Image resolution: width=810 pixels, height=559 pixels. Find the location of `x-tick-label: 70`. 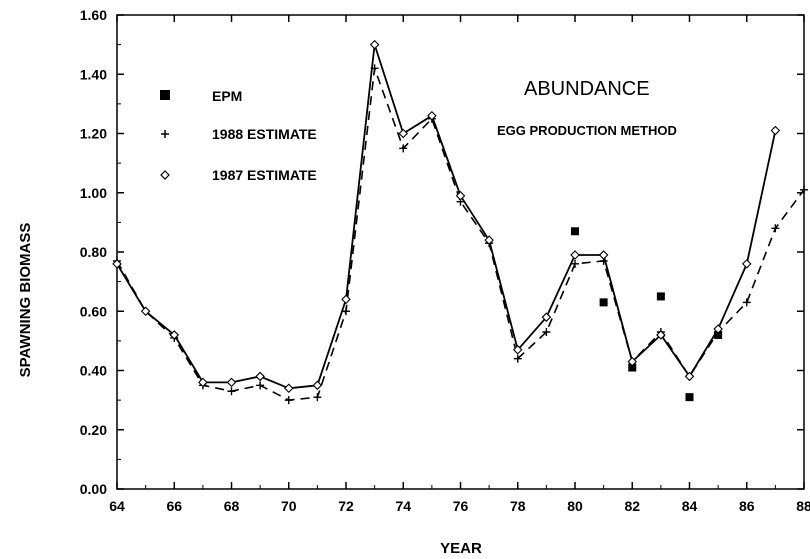

x-tick-label: 70 is located at coordinates (289, 506).